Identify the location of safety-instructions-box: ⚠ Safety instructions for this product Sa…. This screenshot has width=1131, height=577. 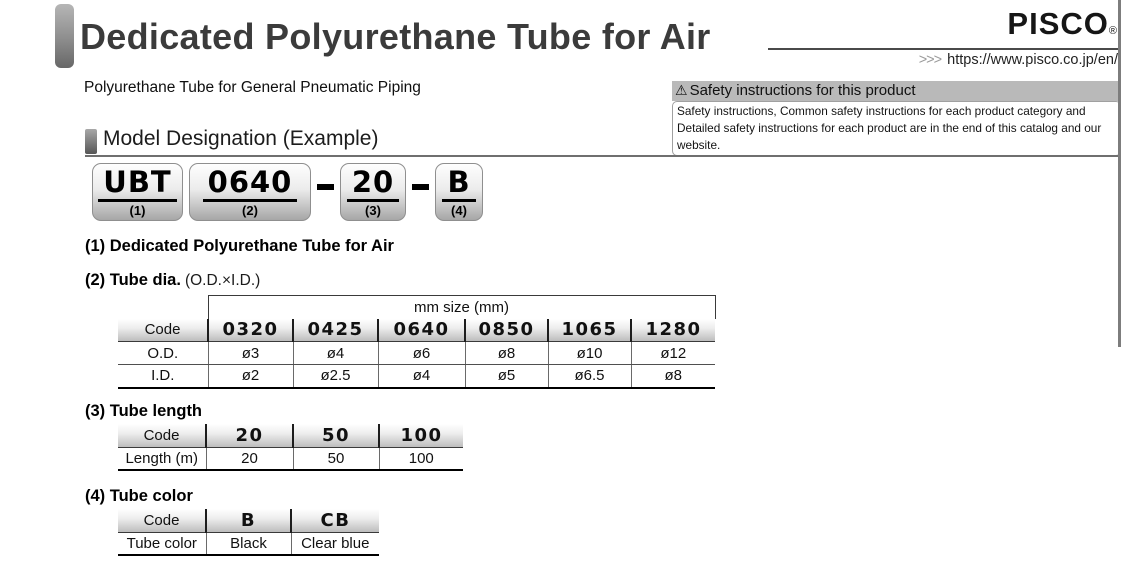
(896, 119).